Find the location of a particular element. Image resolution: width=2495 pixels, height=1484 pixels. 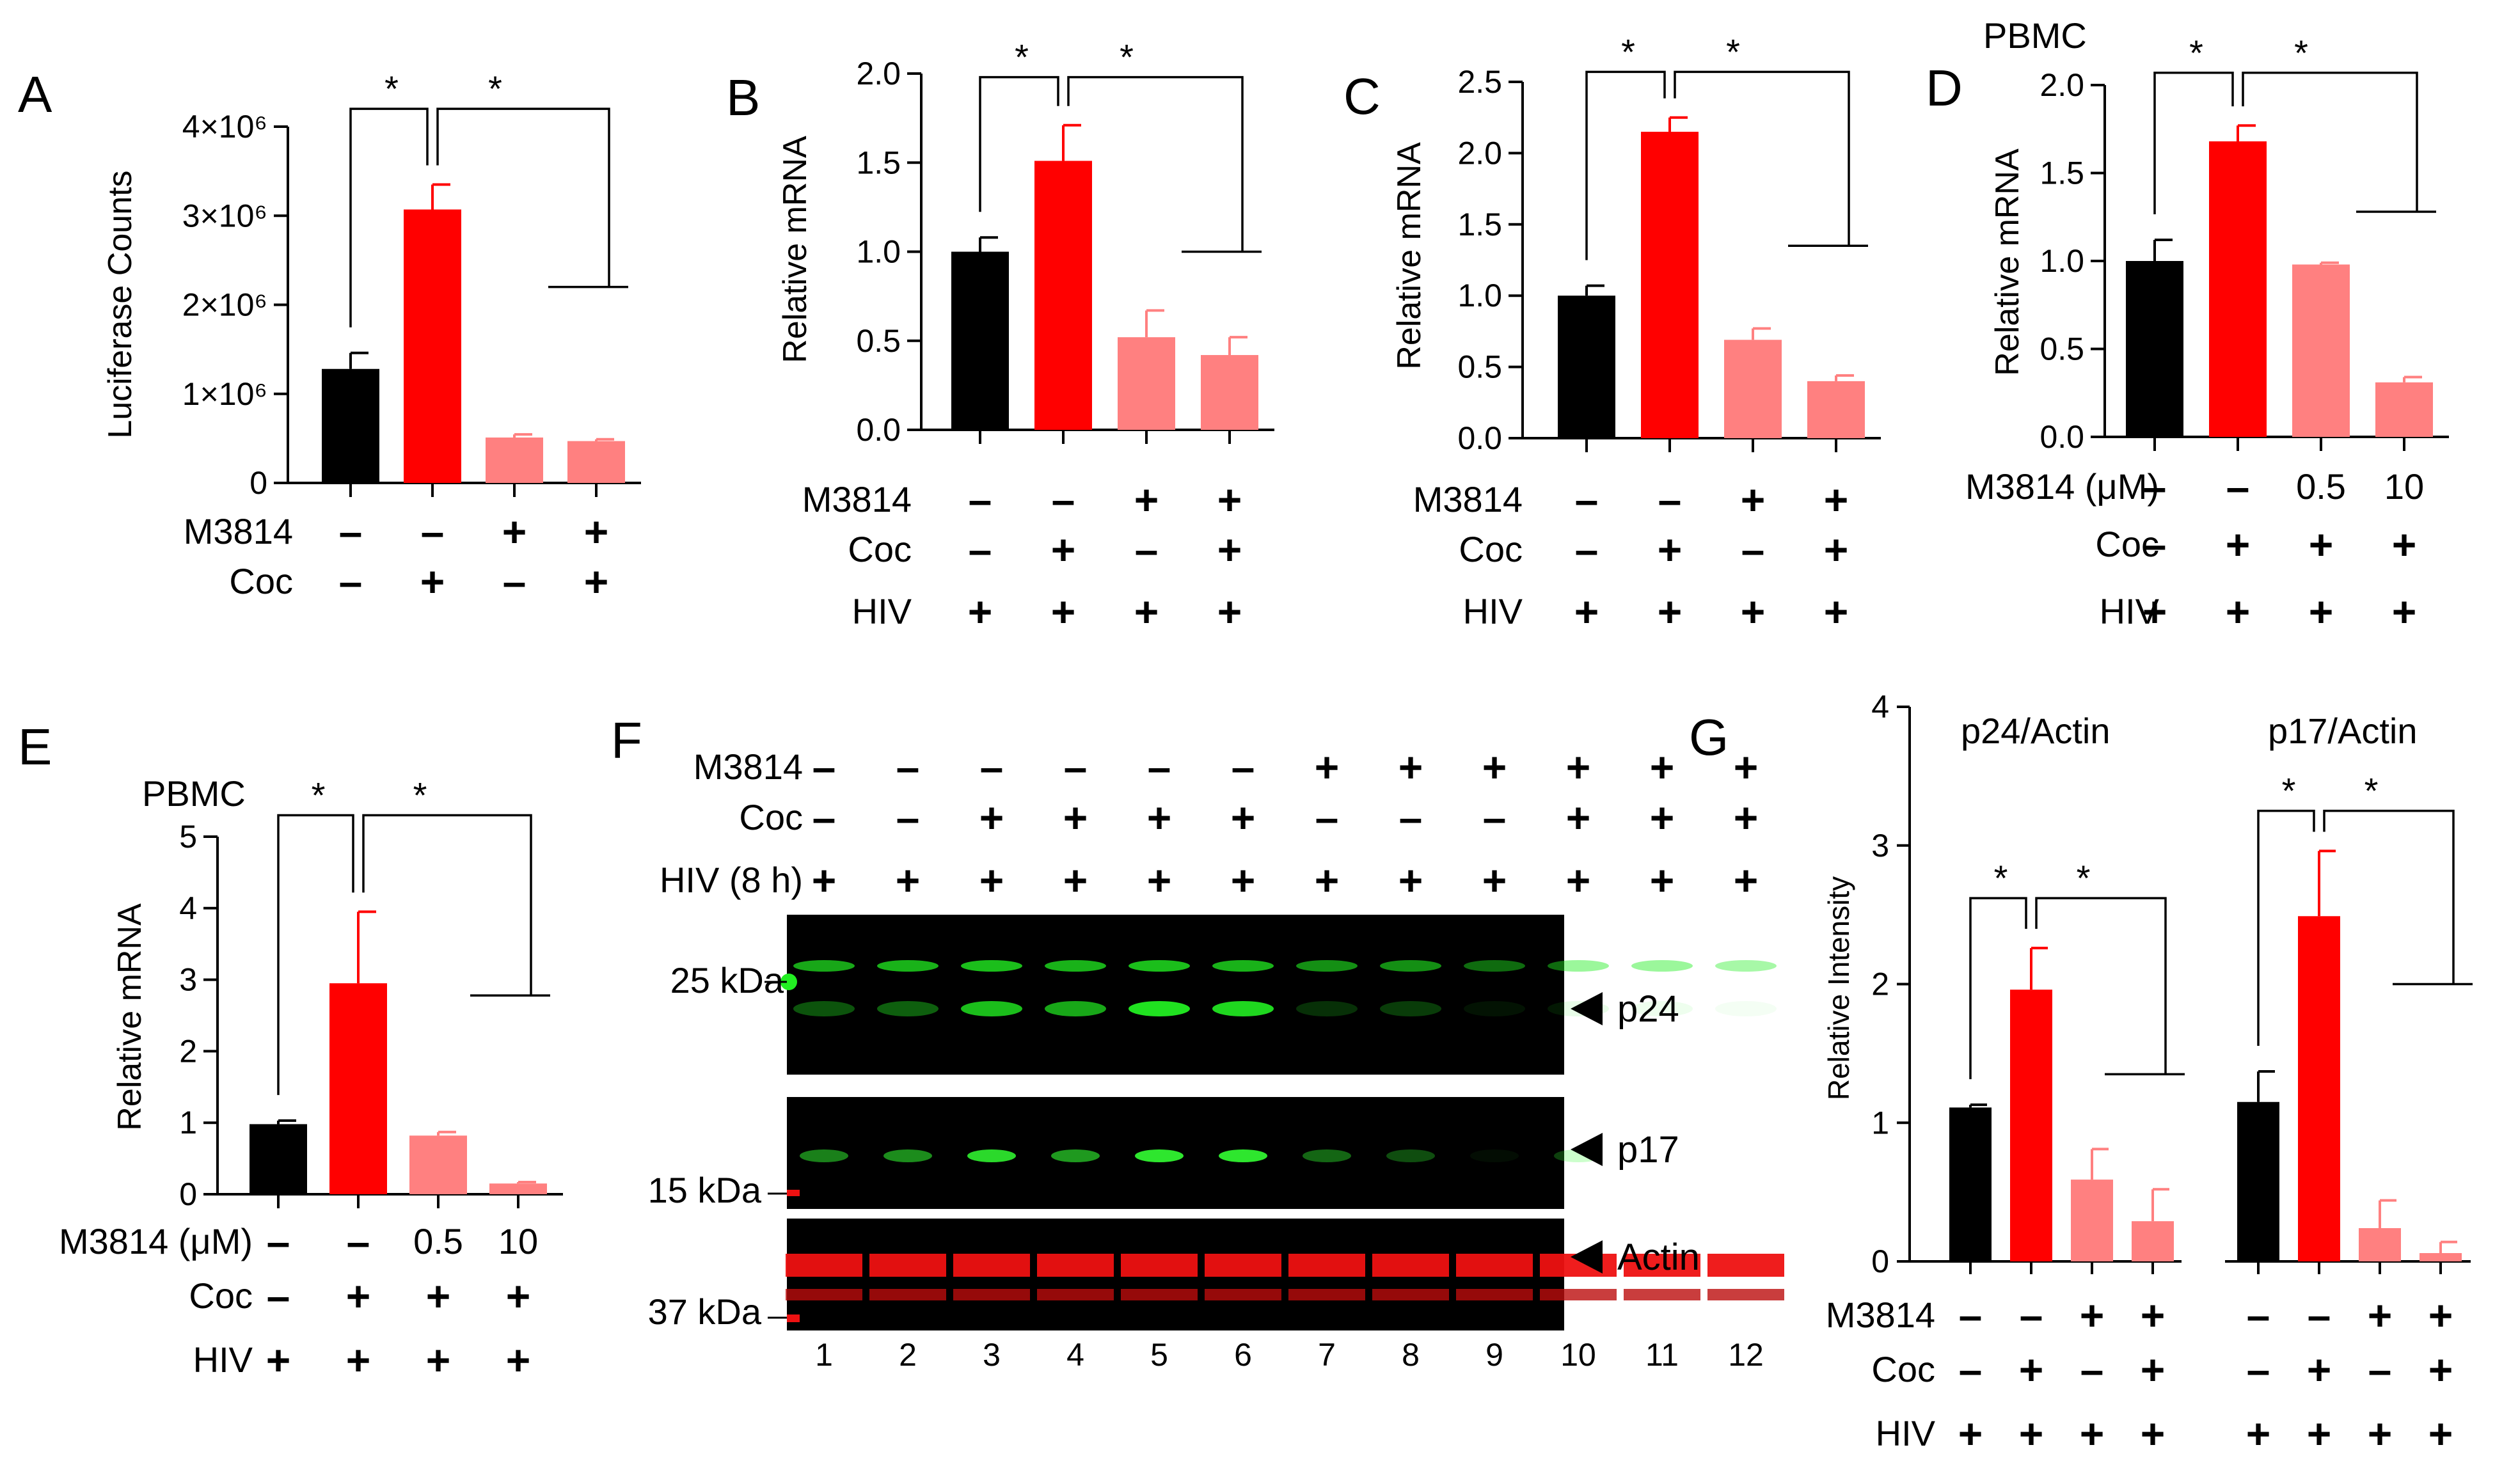

y-tick-label: 0 is located at coordinates (258, 483).